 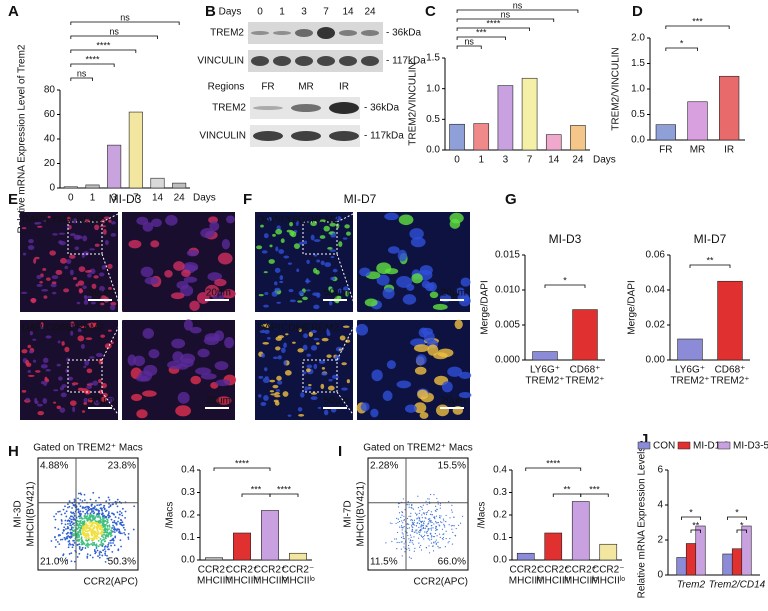 I want to click on y-axis-label: Merge/DAPI, so click(x=632, y=307).